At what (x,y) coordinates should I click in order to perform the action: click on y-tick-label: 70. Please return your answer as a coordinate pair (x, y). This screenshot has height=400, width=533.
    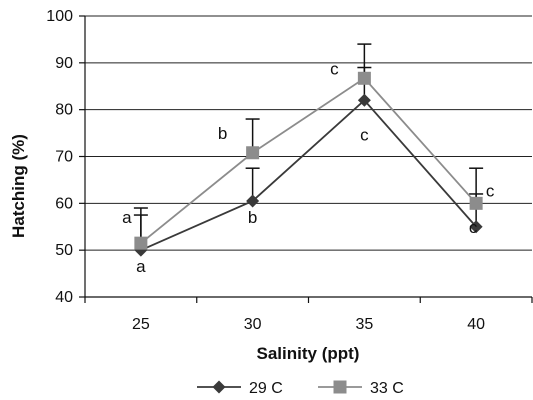
    Looking at the image, I should click on (64, 157).